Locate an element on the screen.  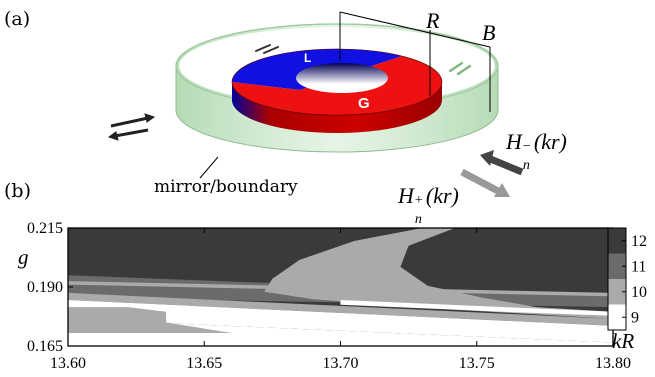
panel-b-label: (b) is located at coordinates (17, 191).